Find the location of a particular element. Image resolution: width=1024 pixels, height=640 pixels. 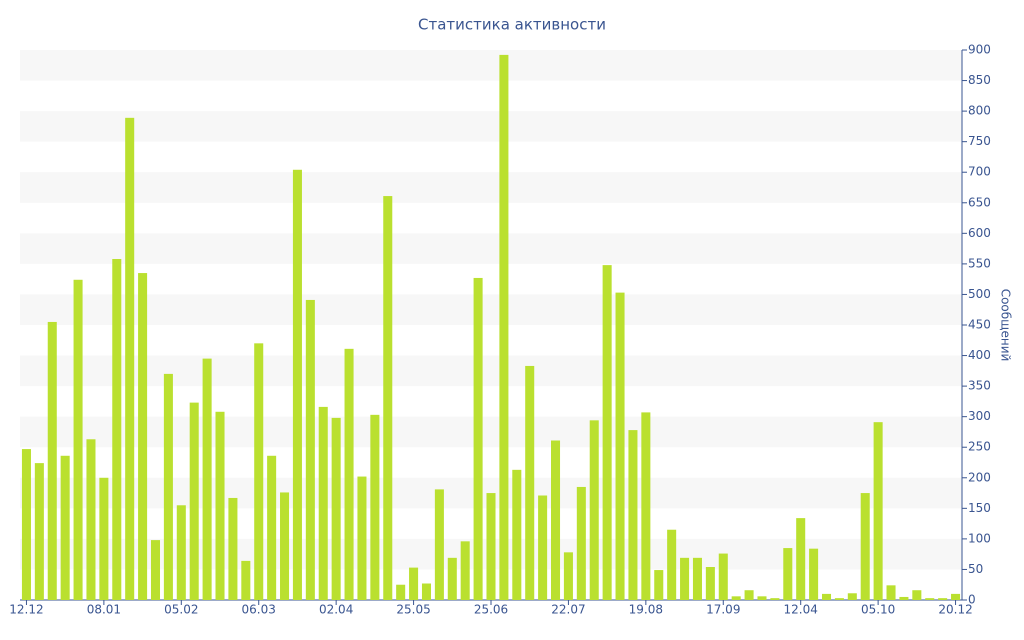

x-tick-label: 25.05 is located at coordinates (413, 610).